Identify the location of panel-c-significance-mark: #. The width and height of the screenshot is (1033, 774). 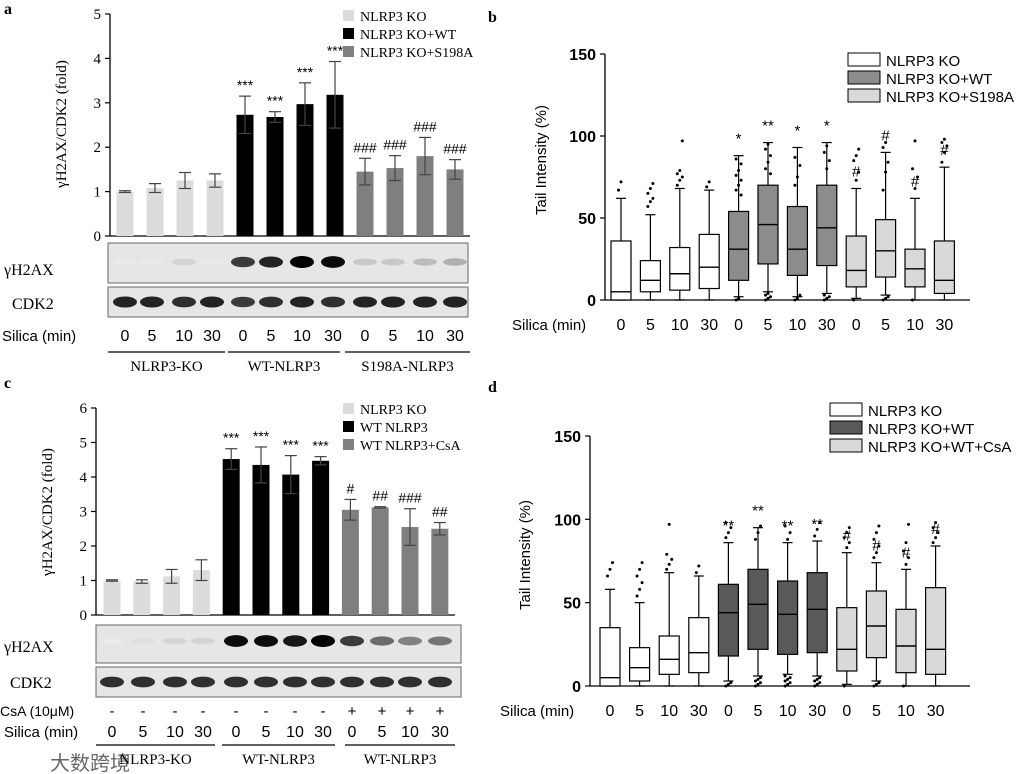
(351, 488).